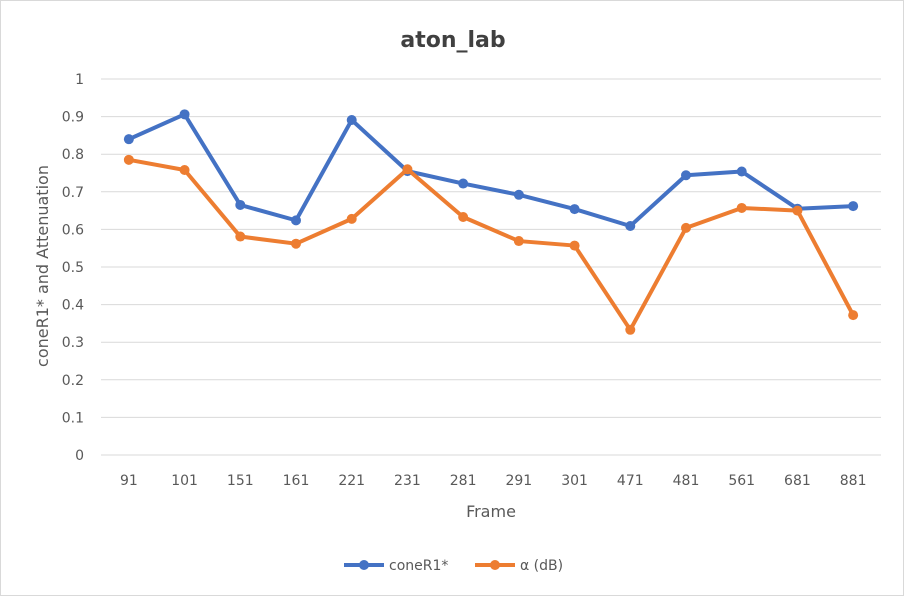  I want to click on legend-label: coneR1*, so click(418, 566).